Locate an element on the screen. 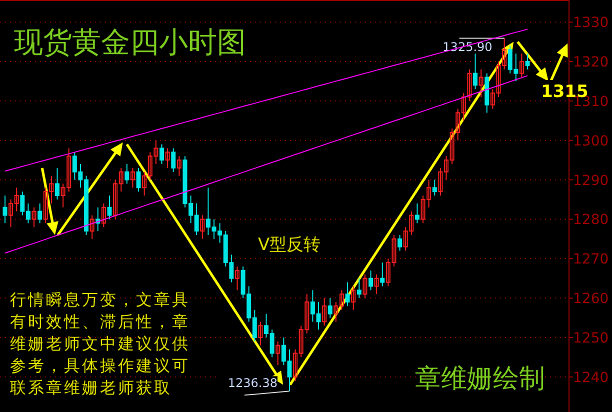  annotation: 行情瞬息万变，文章具有时效性、滞后性，章维姗老师文中建议仅供参考，具体操作建议可联系章维姗老师获取 is located at coordinates (100, 343).